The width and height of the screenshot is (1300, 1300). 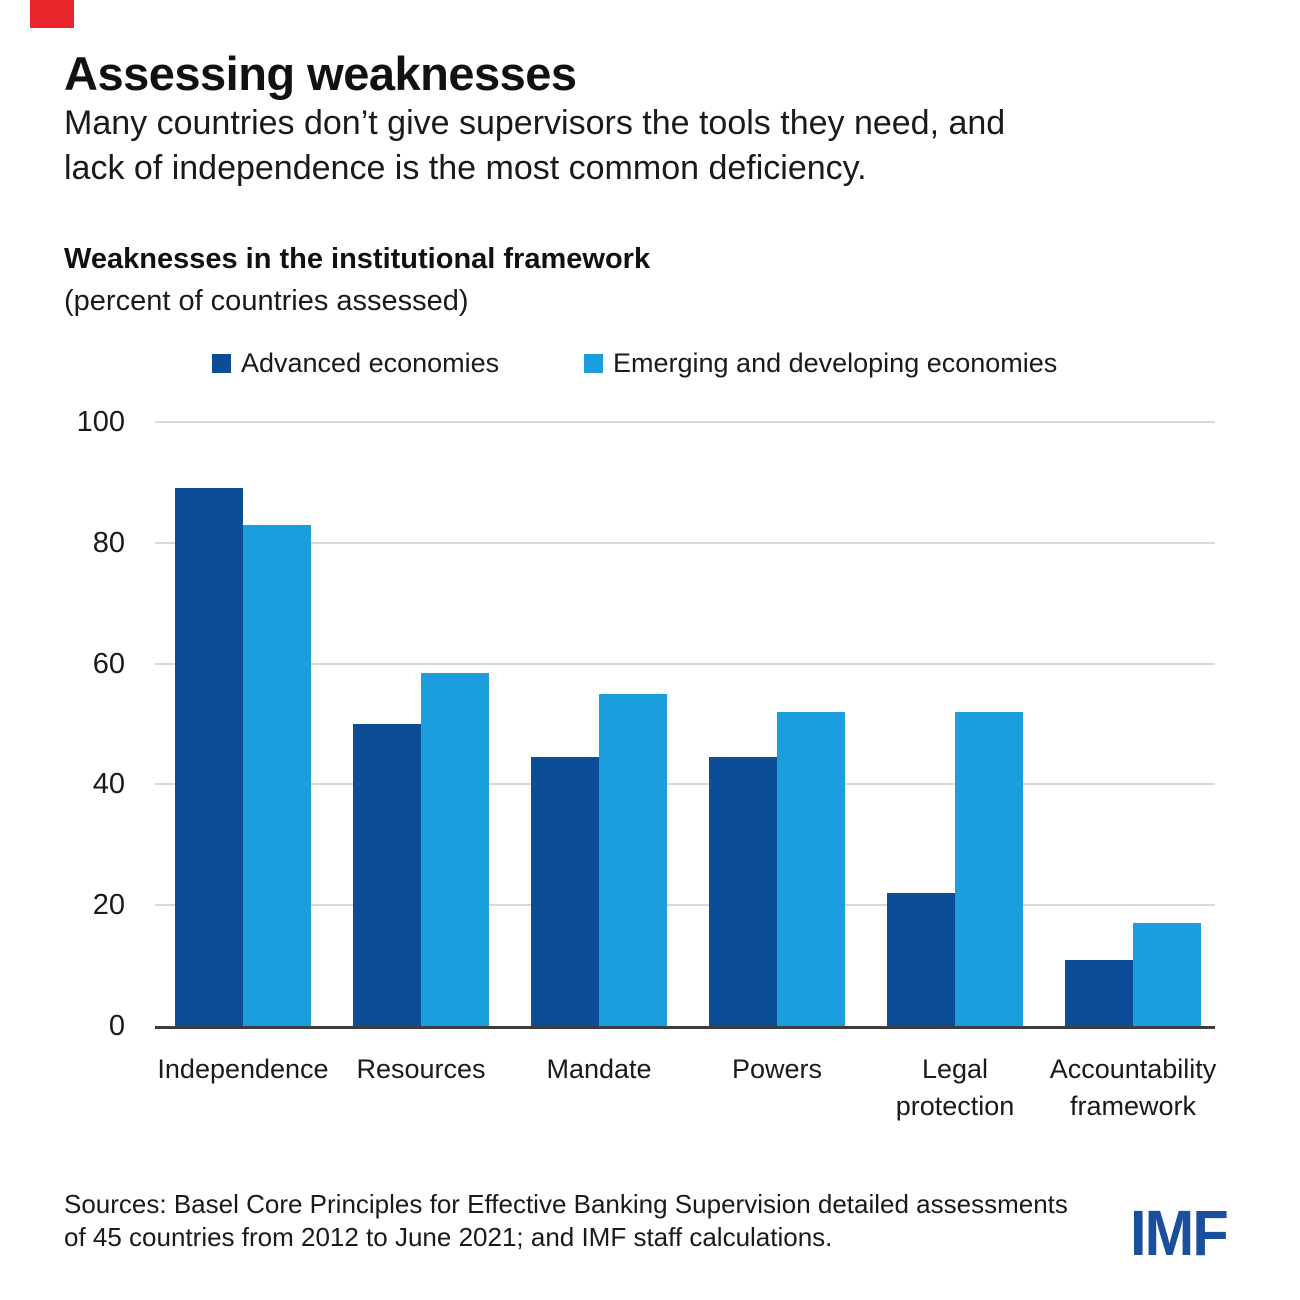 What do you see at coordinates (777, 1069) in the screenshot?
I see `x-axis-label-powers: Powers` at bounding box center [777, 1069].